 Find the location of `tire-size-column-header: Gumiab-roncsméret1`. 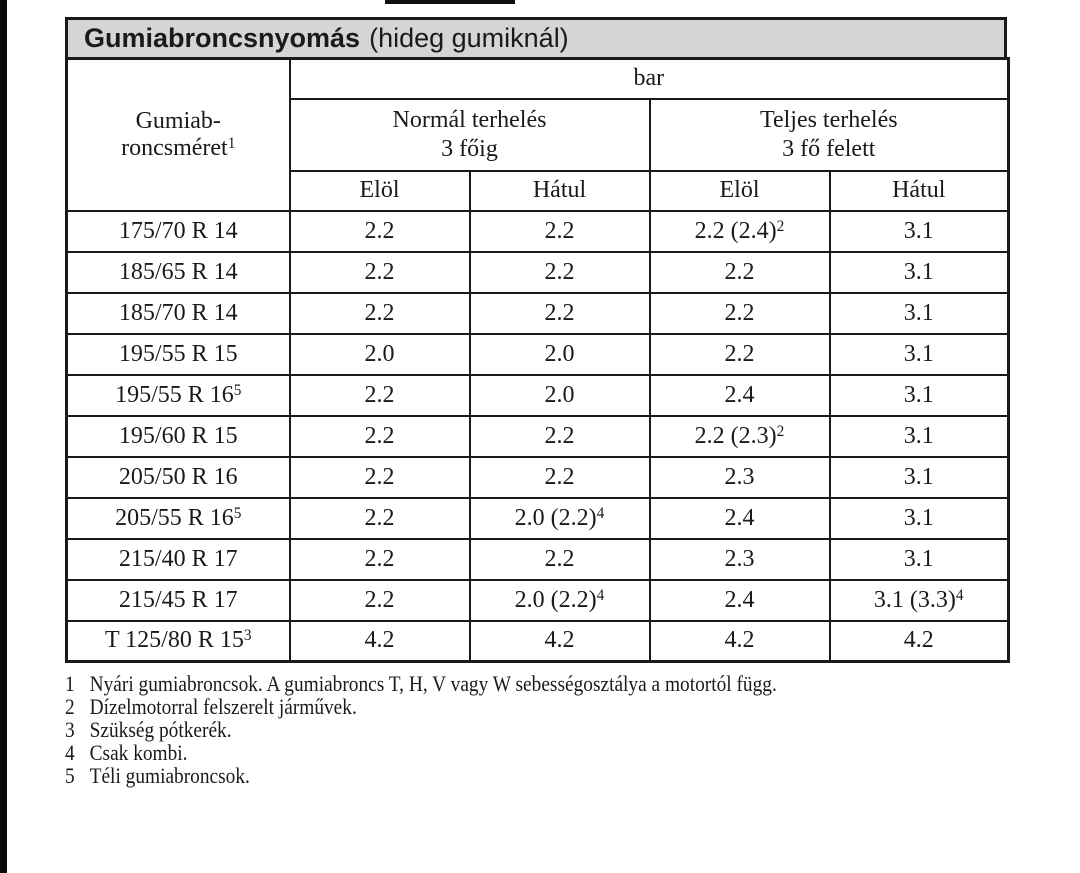

tire-size-column-header: Gumiab-roncsméret1 is located at coordinates (178, 134).